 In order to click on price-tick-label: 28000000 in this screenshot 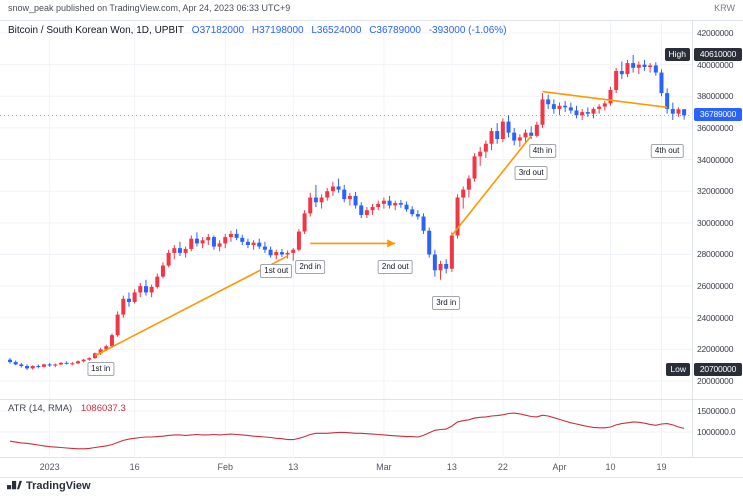, I will do `click(715, 254)`.